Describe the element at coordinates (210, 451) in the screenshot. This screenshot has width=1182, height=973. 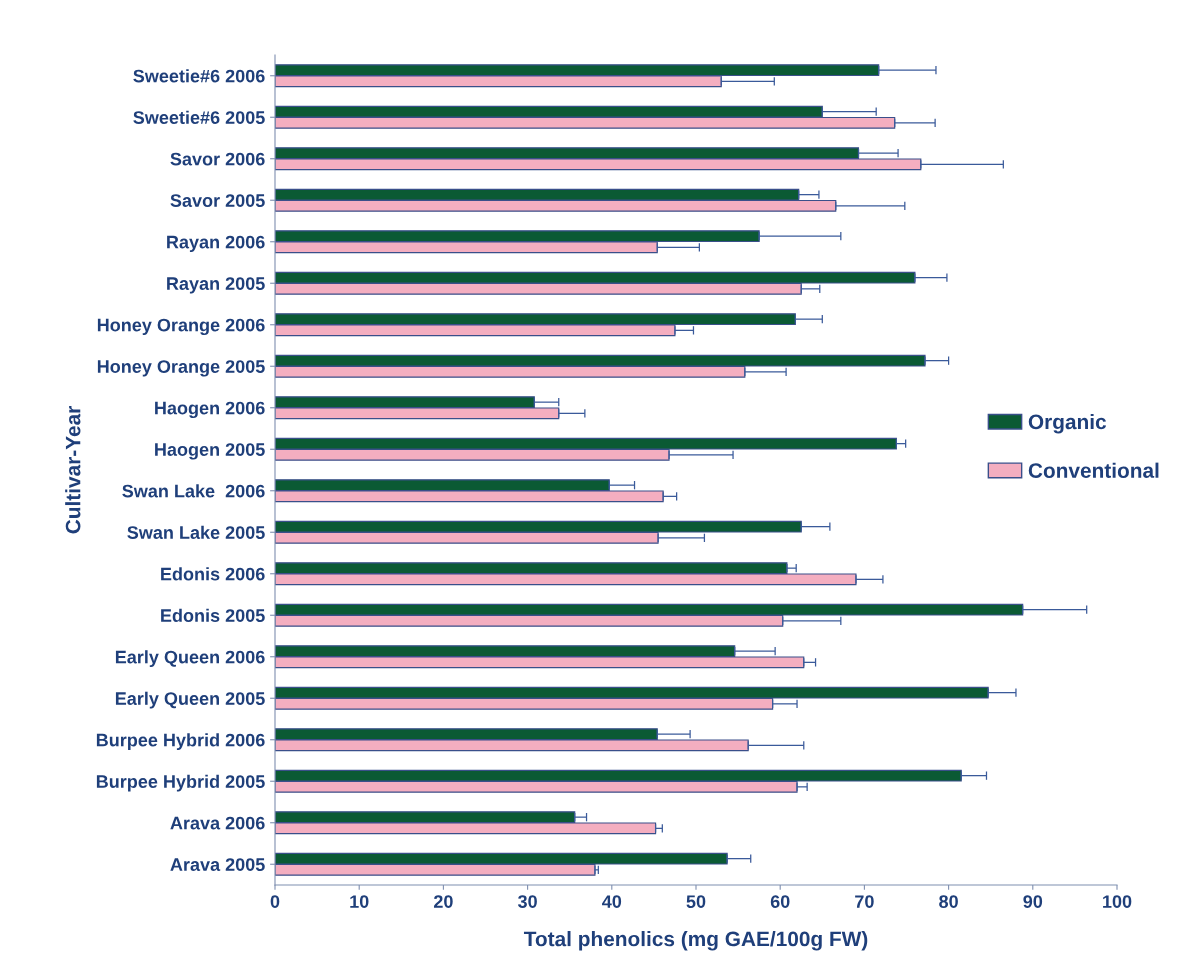
I see `y-tick-label: Haogen 2005` at that location.